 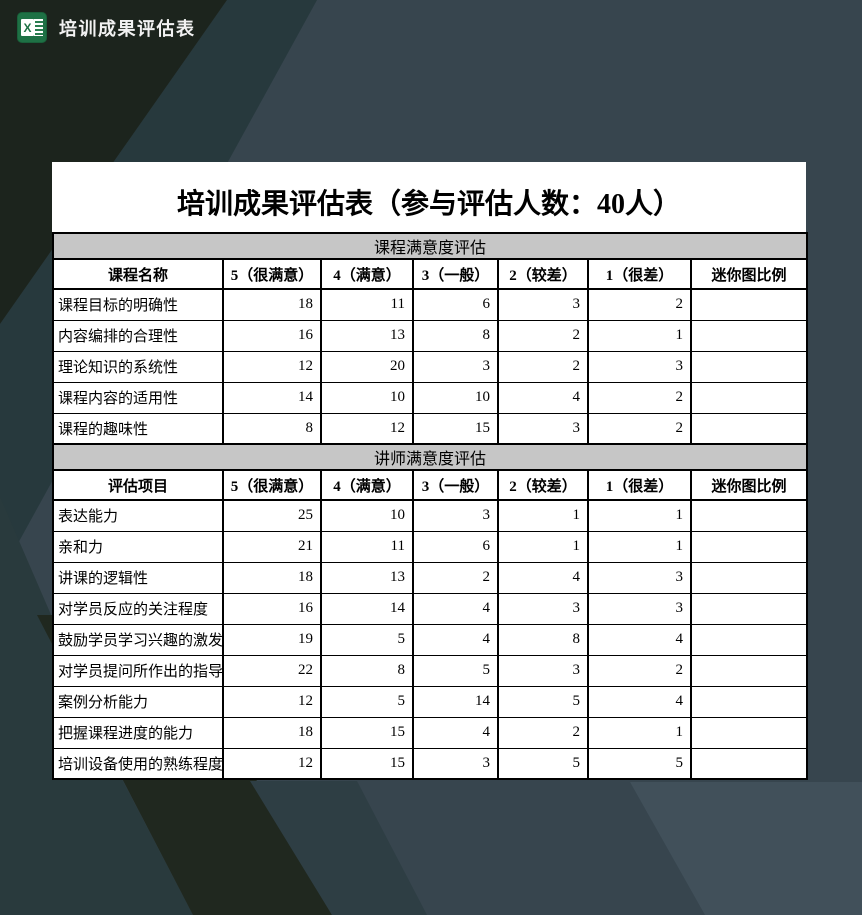 What do you see at coordinates (749, 485) in the screenshot?
I see `column-header: 迷你图比例` at bounding box center [749, 485].